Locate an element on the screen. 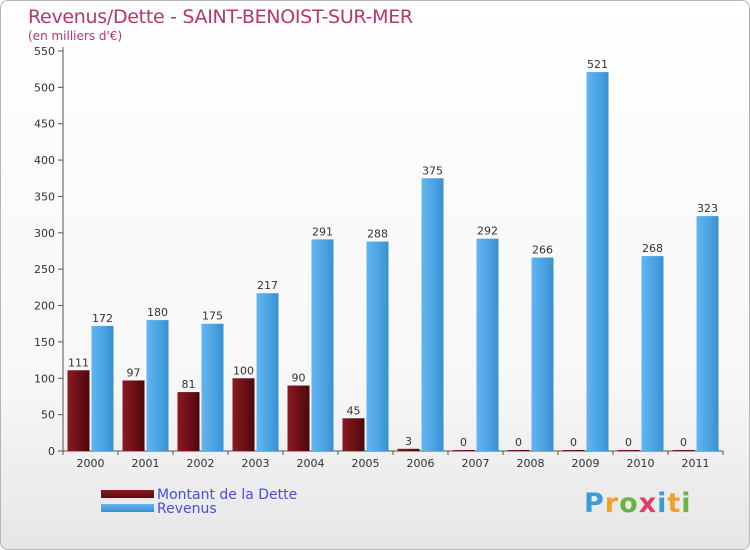 Image resolution: width=750 pixels, height=550 pixels. x-tick-label: 2001 is located at coordinates (146, 463).